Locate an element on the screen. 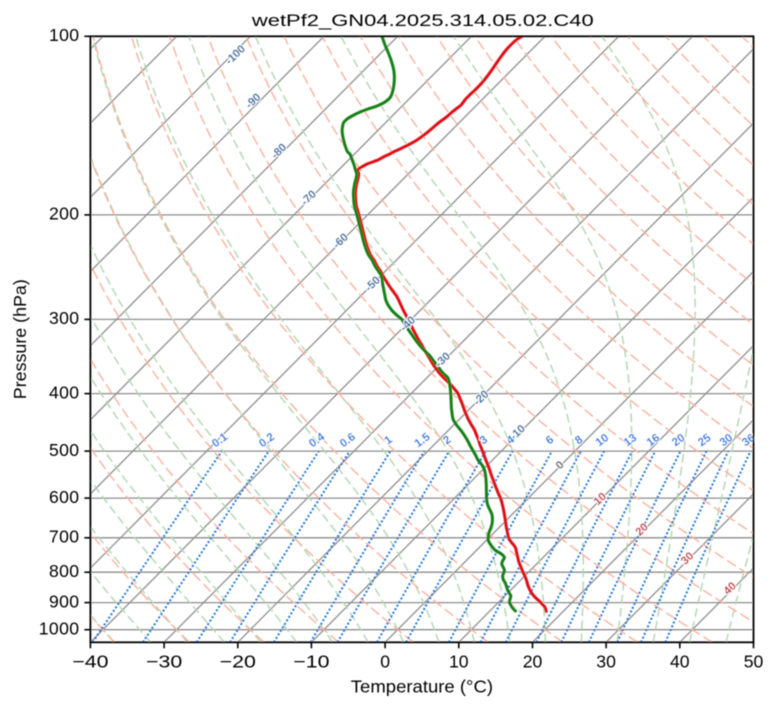 This screenshot has height=713, width=775. svg-text: 700 is located at coordinates (64, 537).